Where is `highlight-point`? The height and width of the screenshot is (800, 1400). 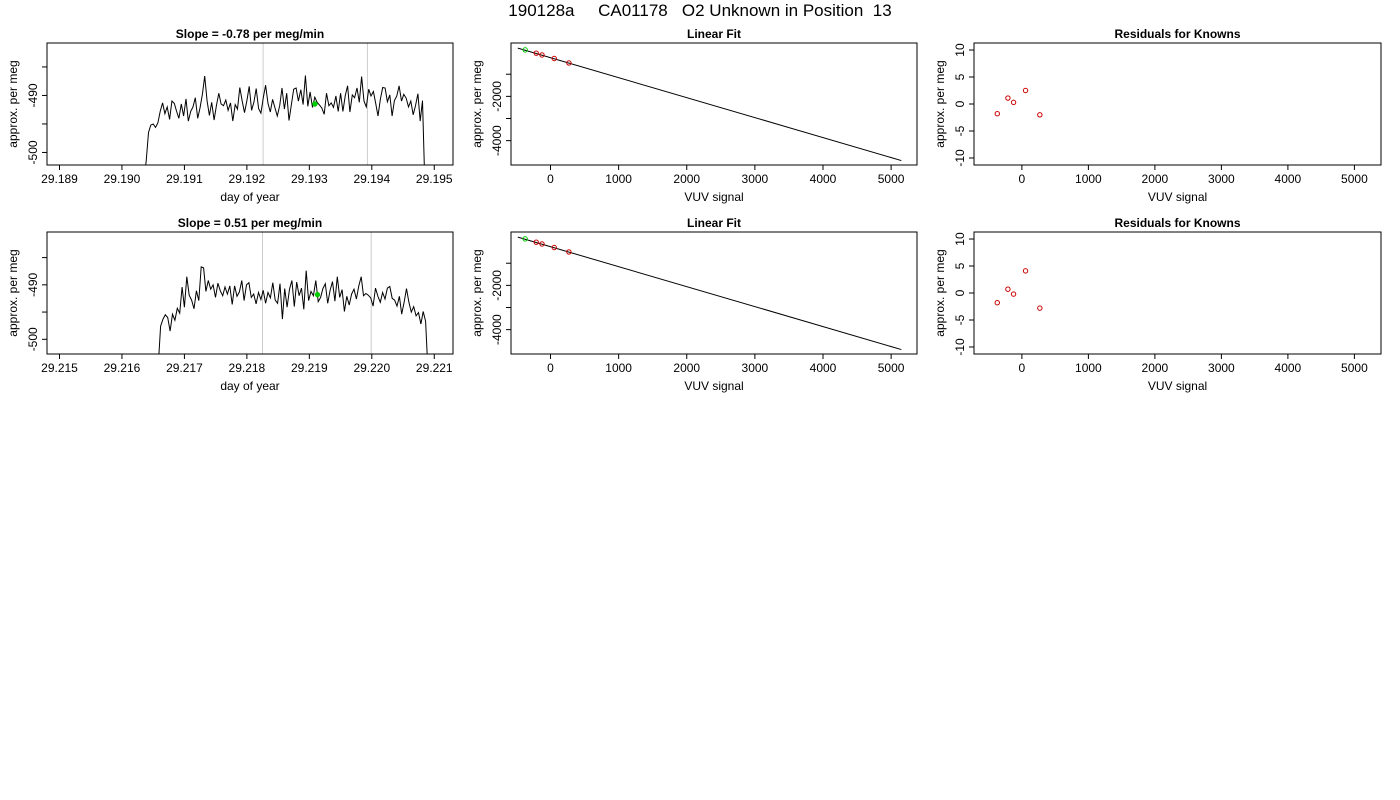
highlight-point is located at coordinates (315, 104).